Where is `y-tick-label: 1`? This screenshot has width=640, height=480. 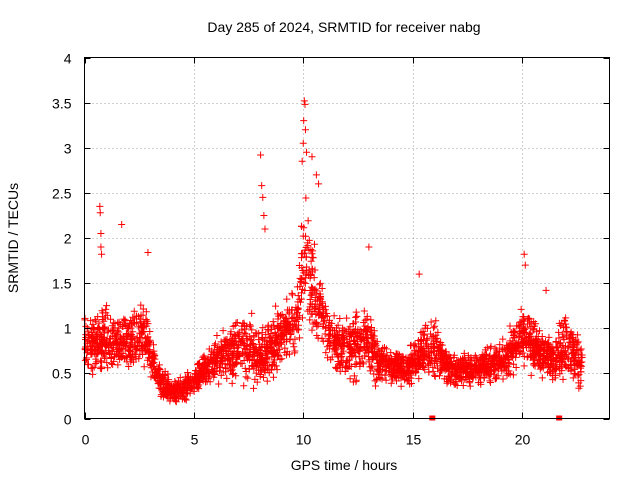
y-tick-label: 1 is located at coordinates (68, 329).